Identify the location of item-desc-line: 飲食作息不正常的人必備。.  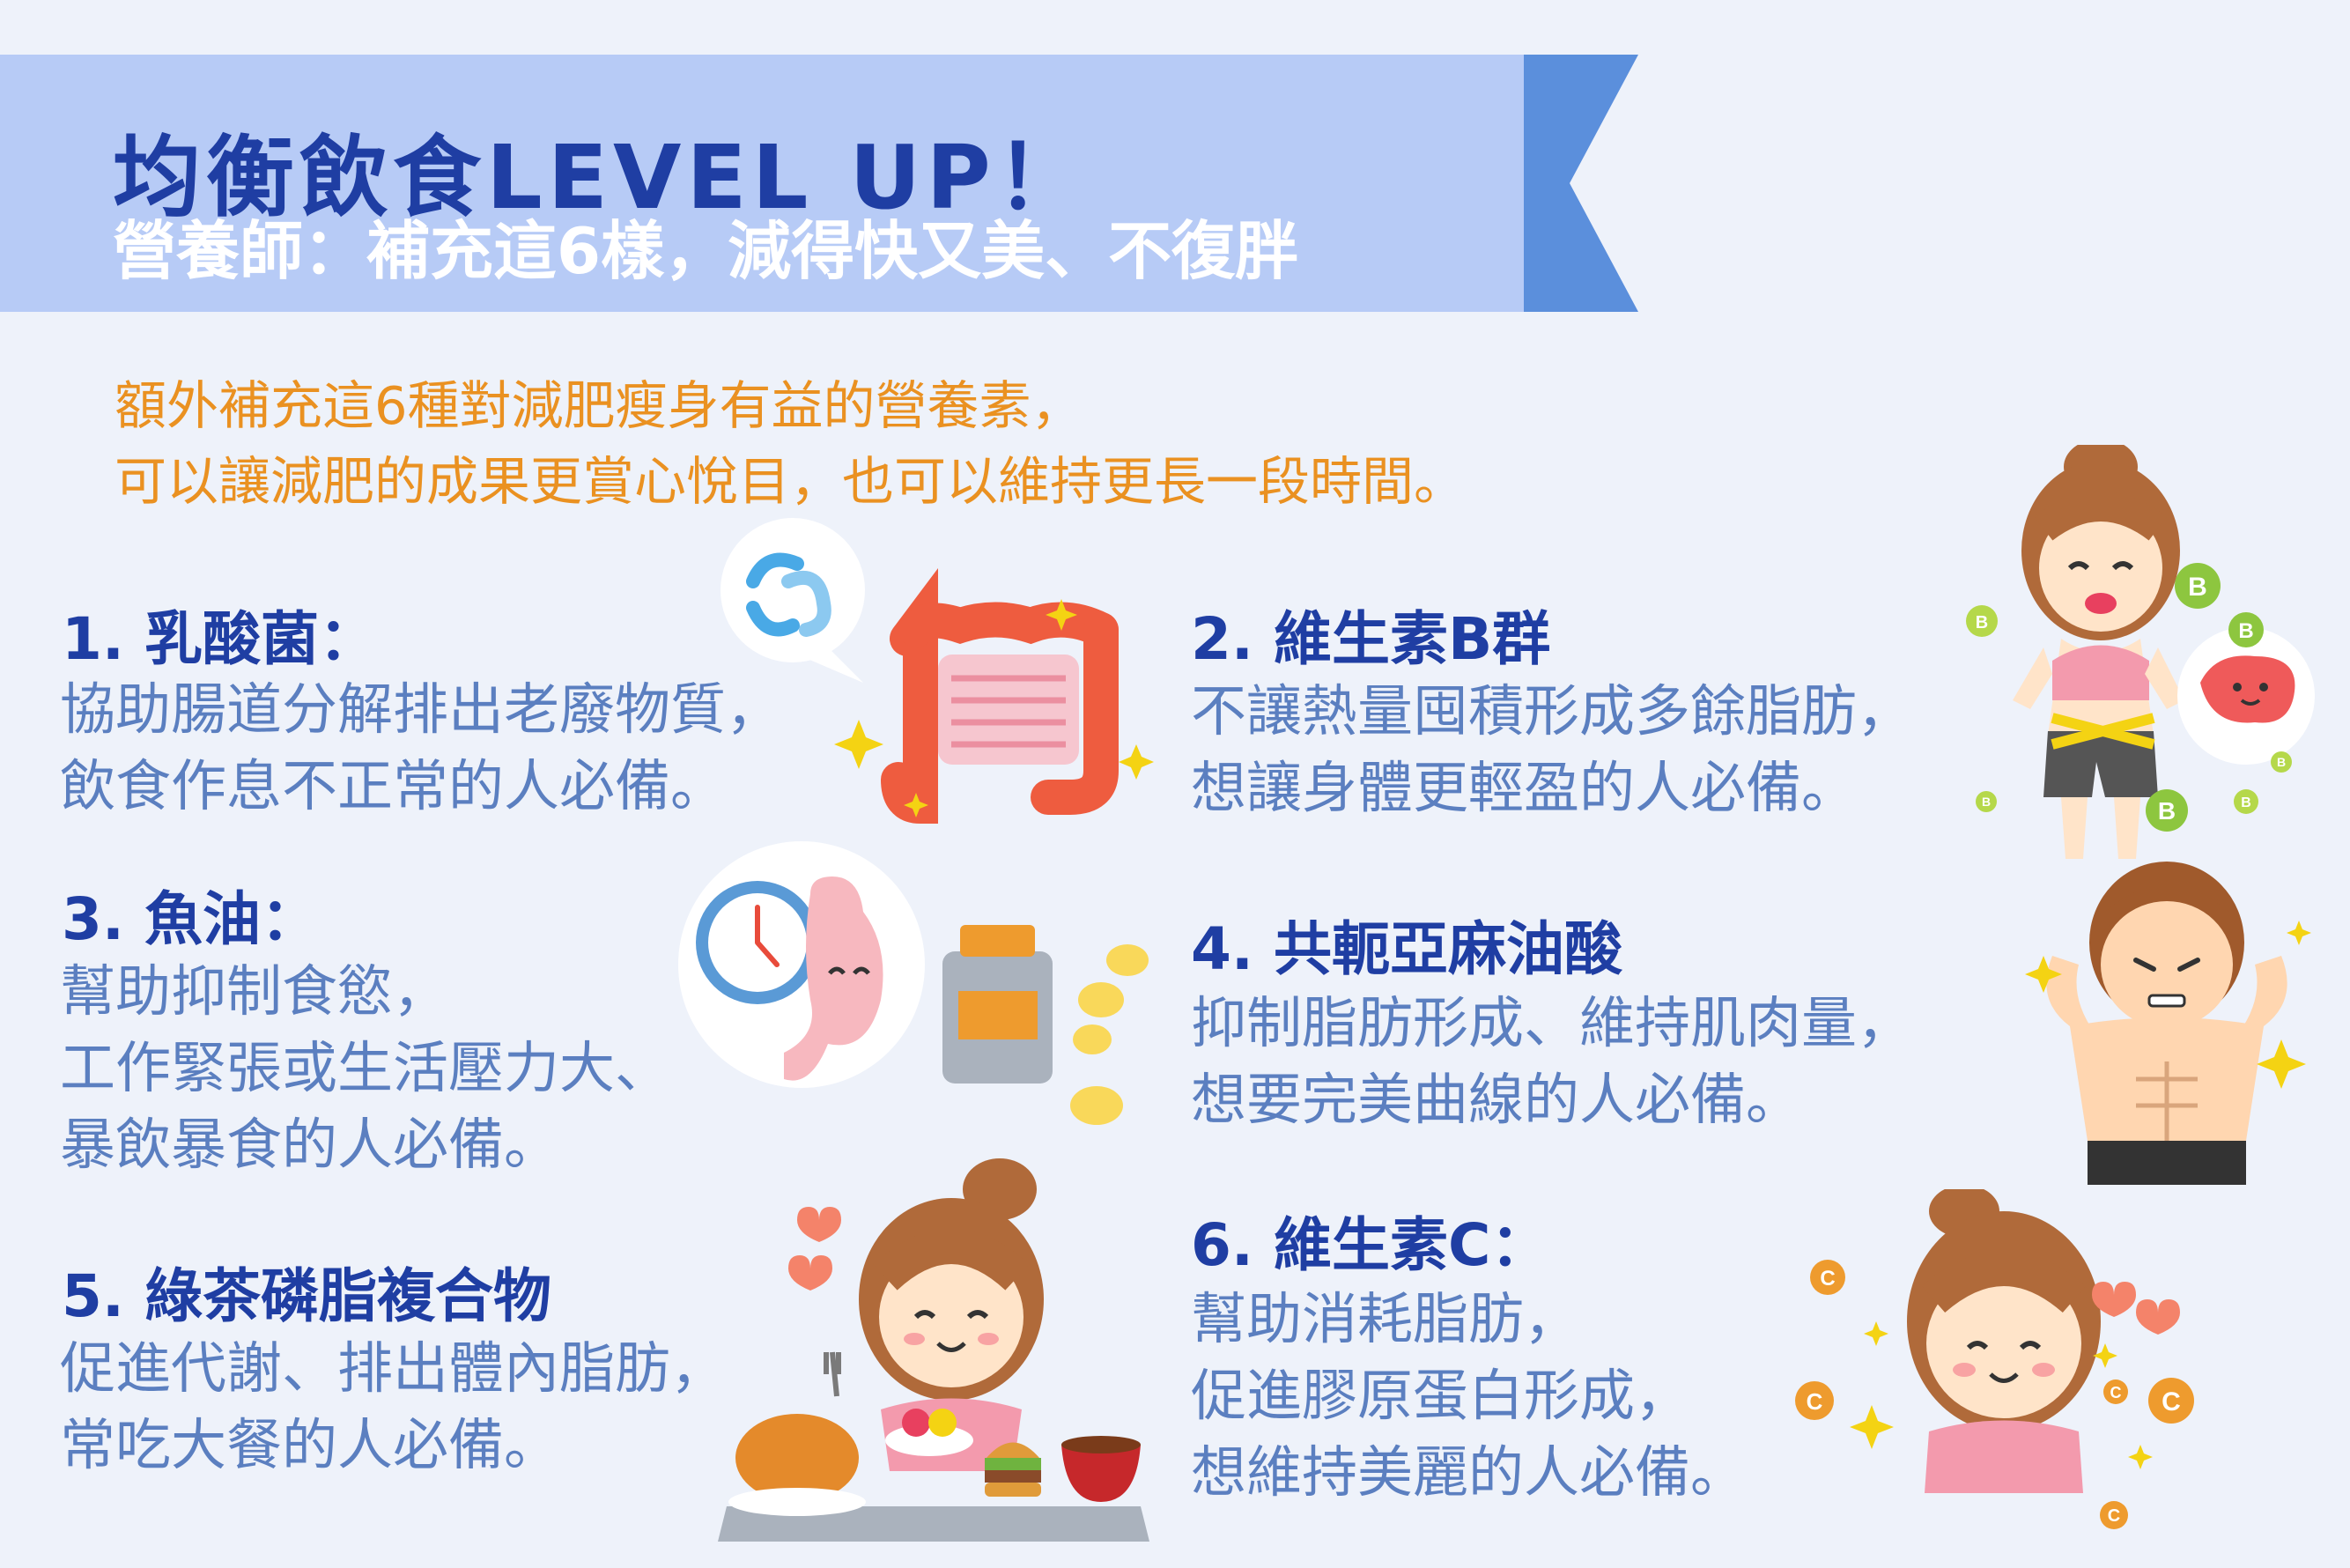
(393, 786).